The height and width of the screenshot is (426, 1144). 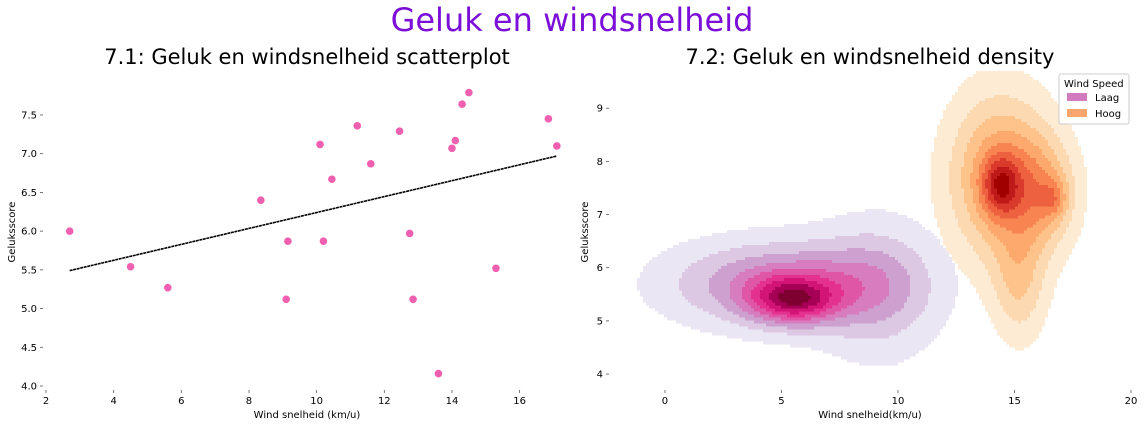 I want to click on legend-label-laag: Laag, so click(x=1107, y=98).